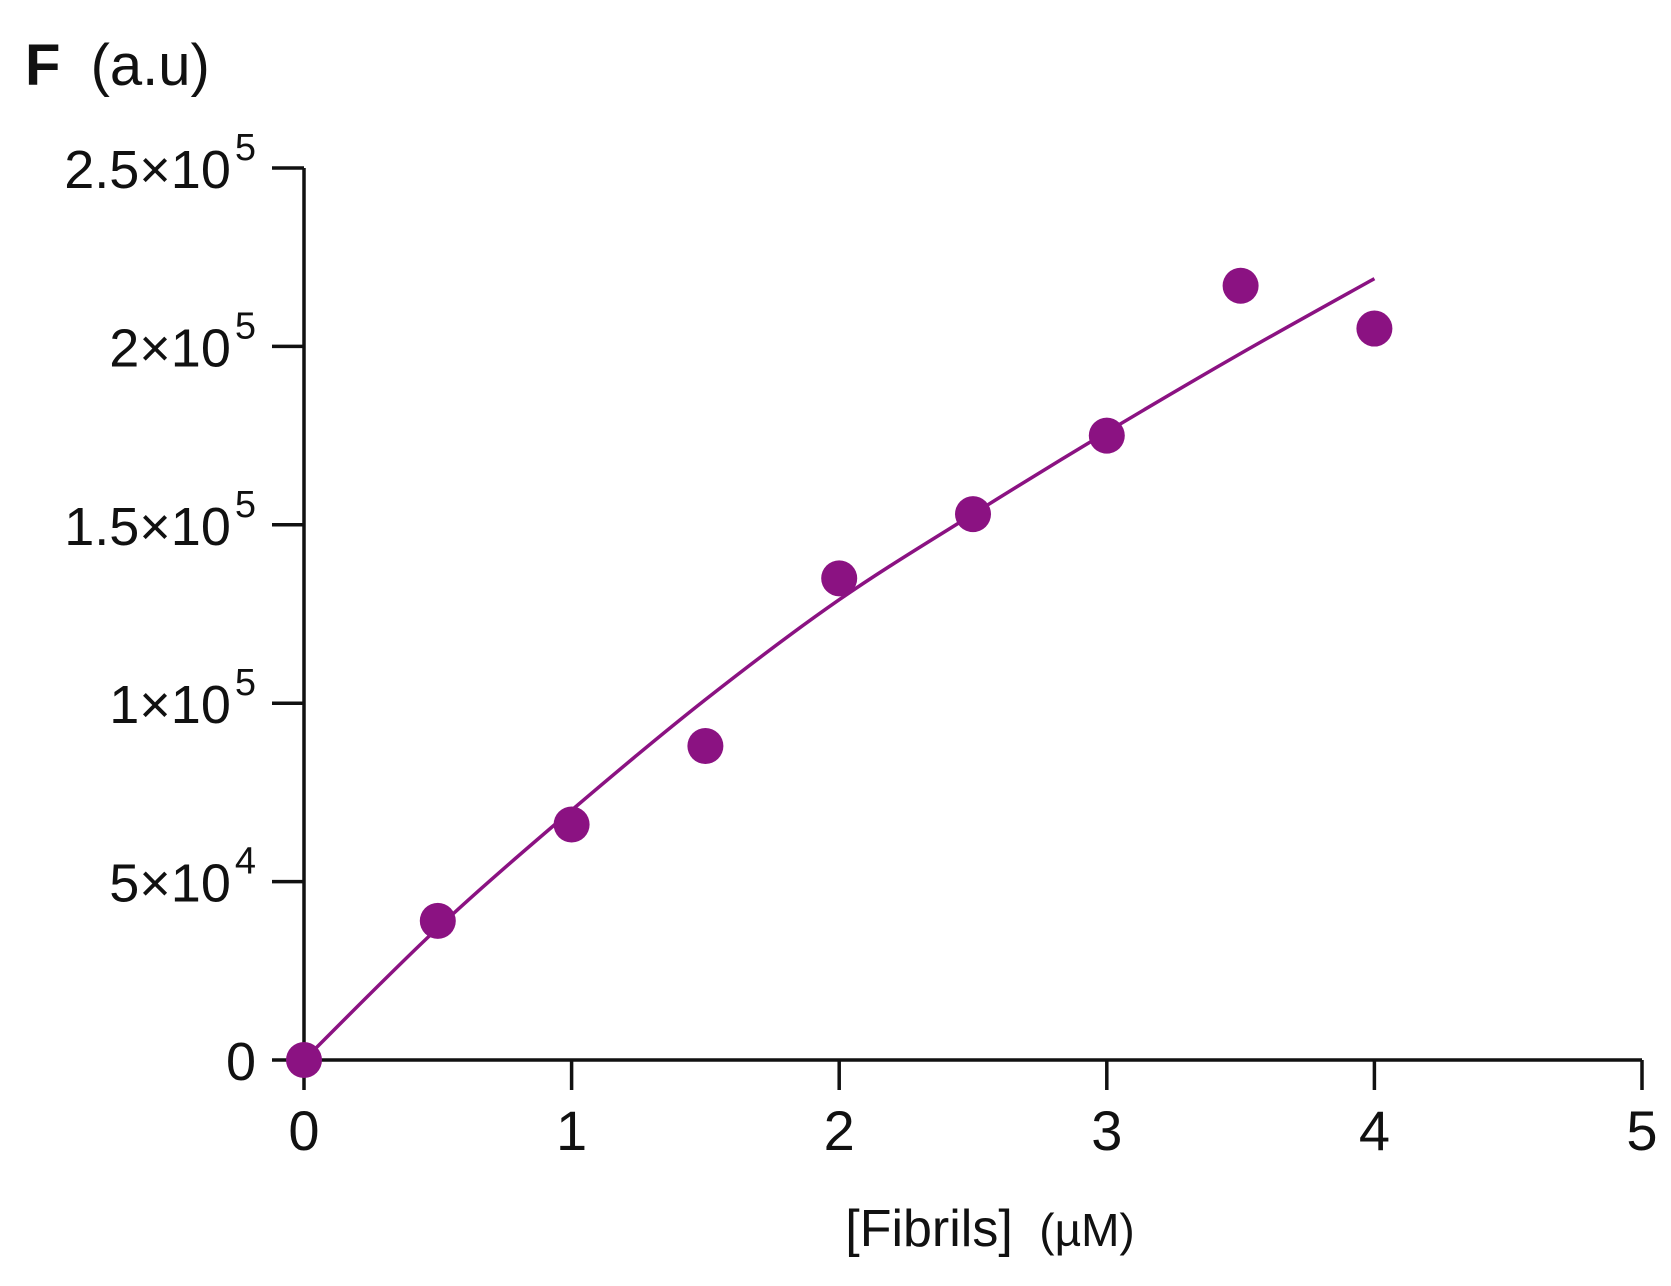  What do you see at coordinates (245, 862) in the screenshot?
I see `y-tick-exponent: 4` at bounding box center [245, 862].